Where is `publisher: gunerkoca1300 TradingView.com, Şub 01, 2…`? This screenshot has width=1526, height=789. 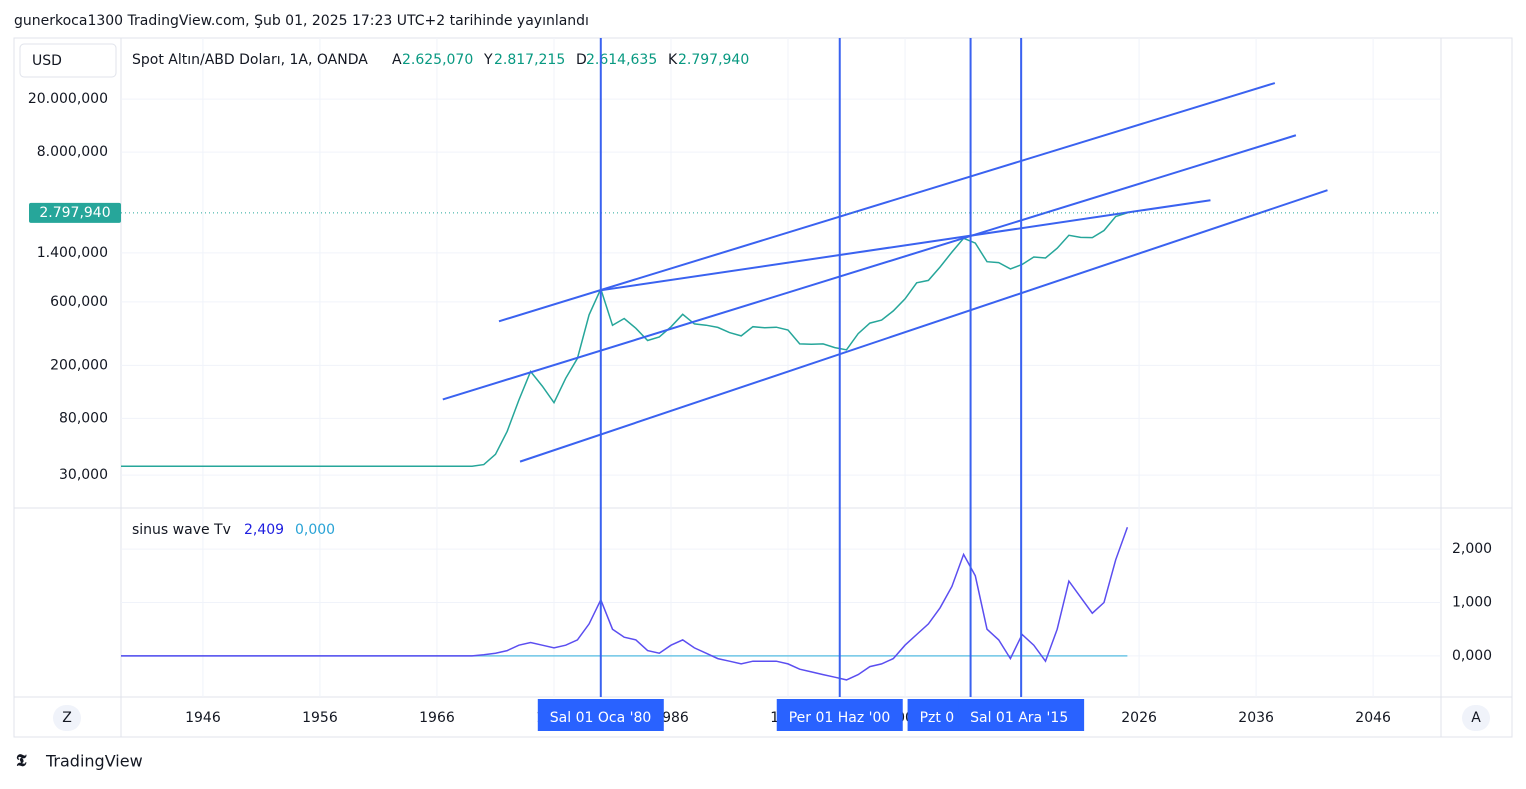 publisher: gunerkoca1300 TradingView.com, Şub 01, 2… is located at coordinates (301, 21).